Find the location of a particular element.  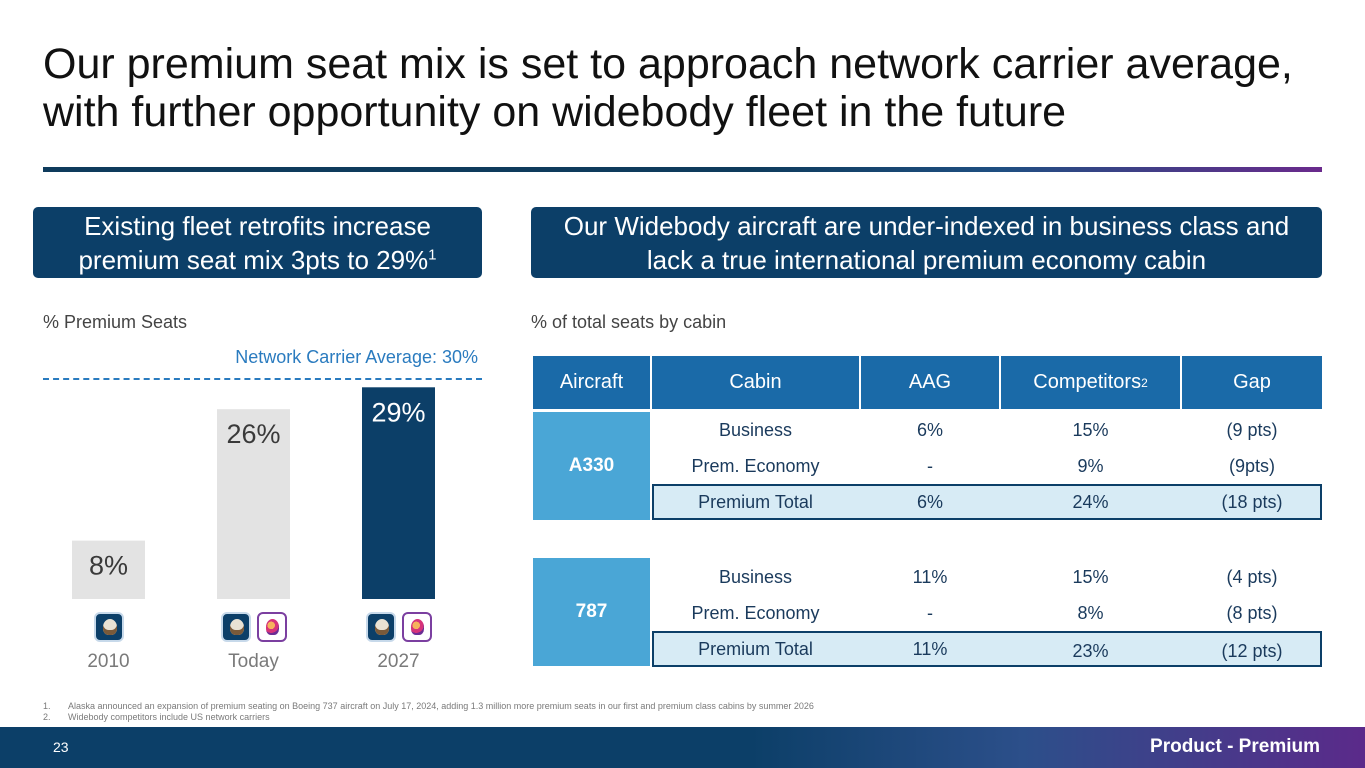

footnote-2-number: 2. is located at coordinates (47, 717).